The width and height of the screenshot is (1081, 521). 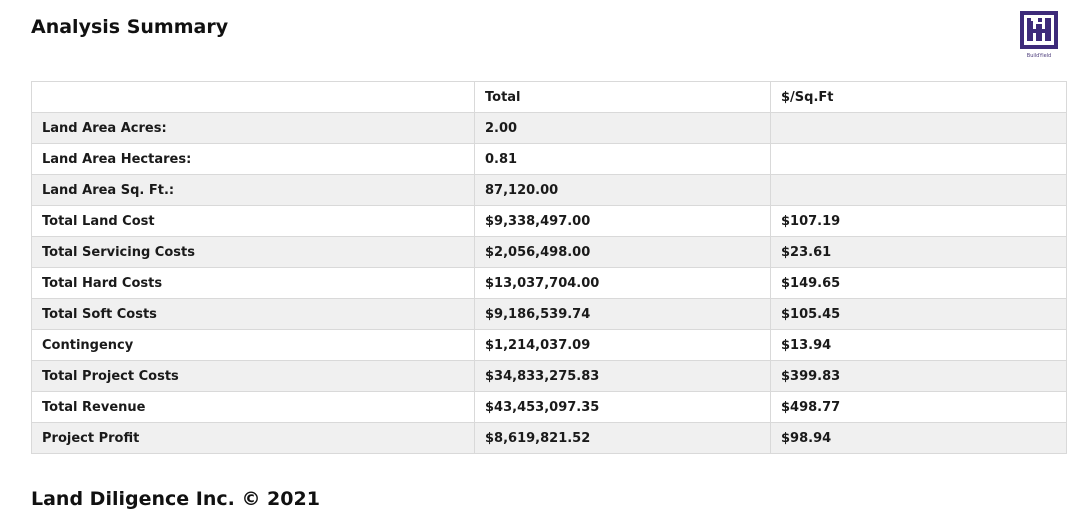 I want to click on row-per-sqft-cell: $107.19, so click(x=918, y=221).